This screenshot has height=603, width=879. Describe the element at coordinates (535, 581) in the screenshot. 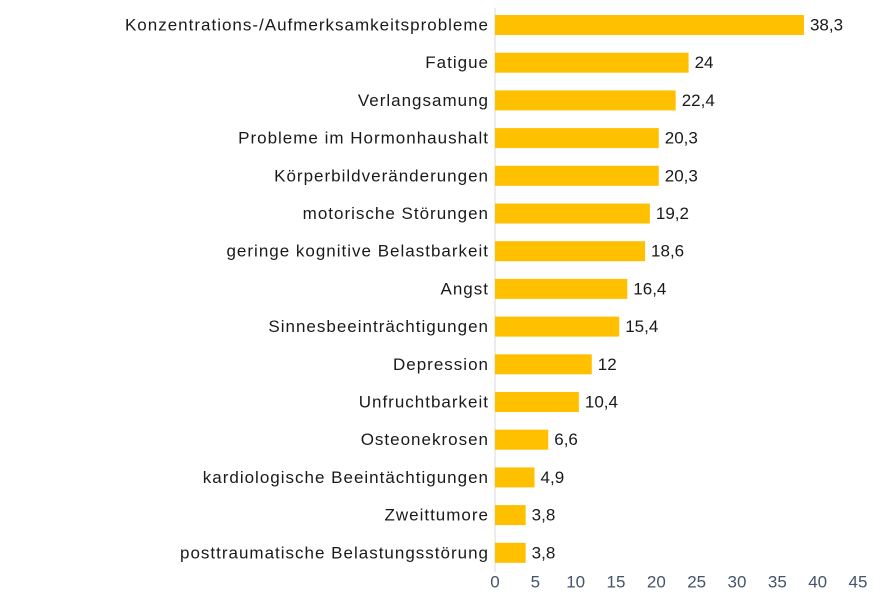

I see `x-tick-label: 5` at that location.